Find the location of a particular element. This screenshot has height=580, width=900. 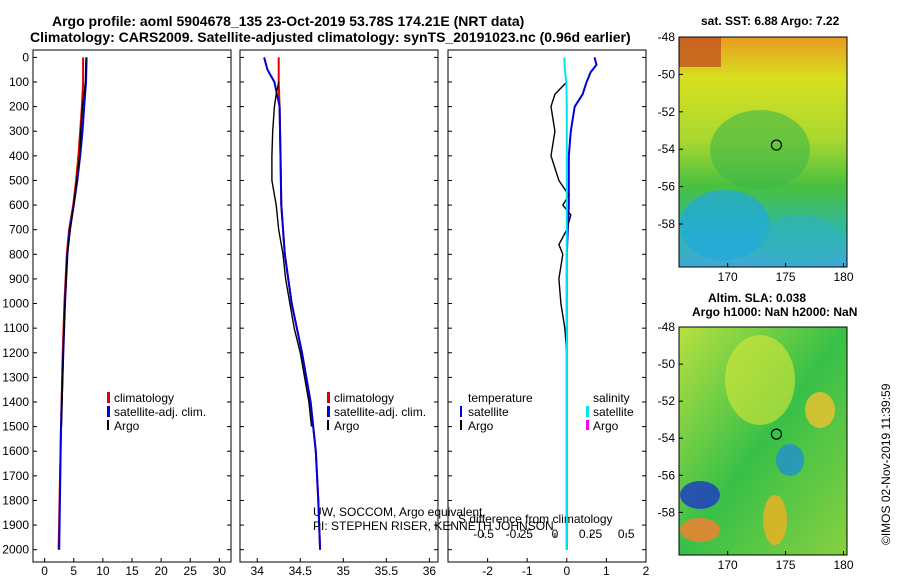

legend-t-satellite: satellite is located at coordinates (488, 412).